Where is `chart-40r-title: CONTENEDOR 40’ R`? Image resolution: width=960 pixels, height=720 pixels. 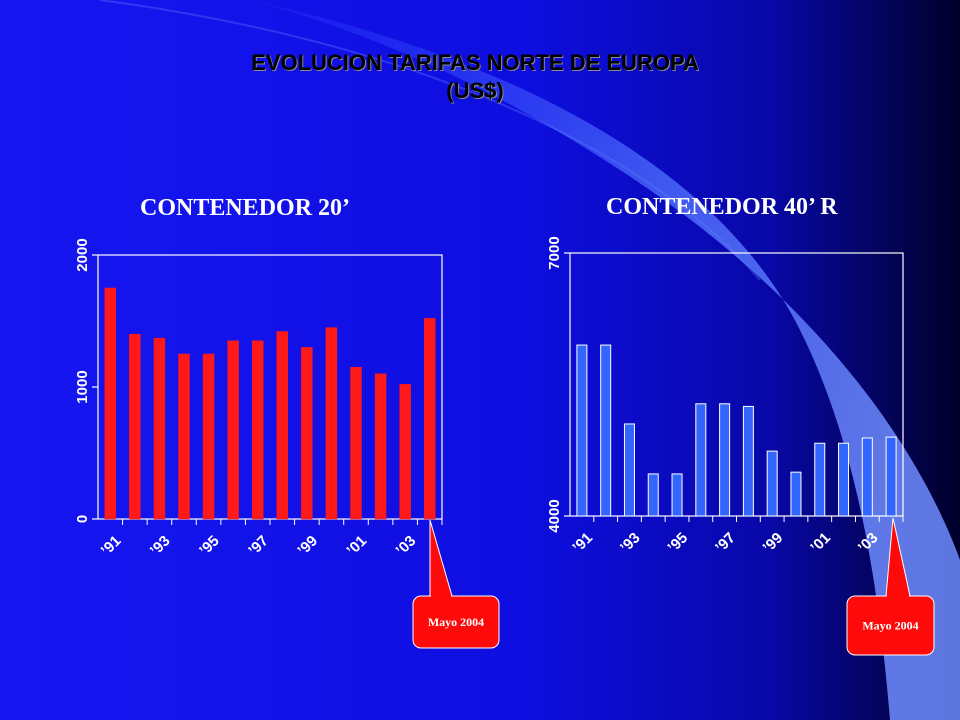 chart-40r-title: CONTENEDOR 40’ R is located at coordinates (722, 207).